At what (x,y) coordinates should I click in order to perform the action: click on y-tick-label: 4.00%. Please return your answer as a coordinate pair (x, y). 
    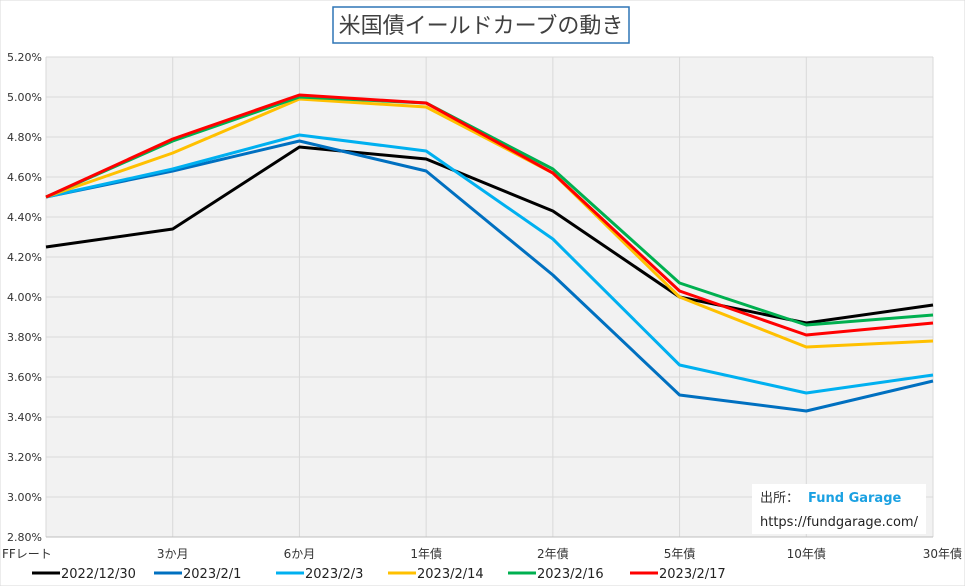
    Looking at the image, I should click on (24, 297).